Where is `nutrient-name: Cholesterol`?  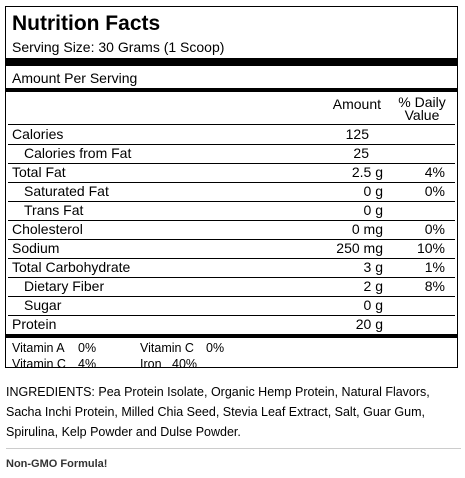
nutrient-name: Cholesterol is located at coordinates (47, 229).